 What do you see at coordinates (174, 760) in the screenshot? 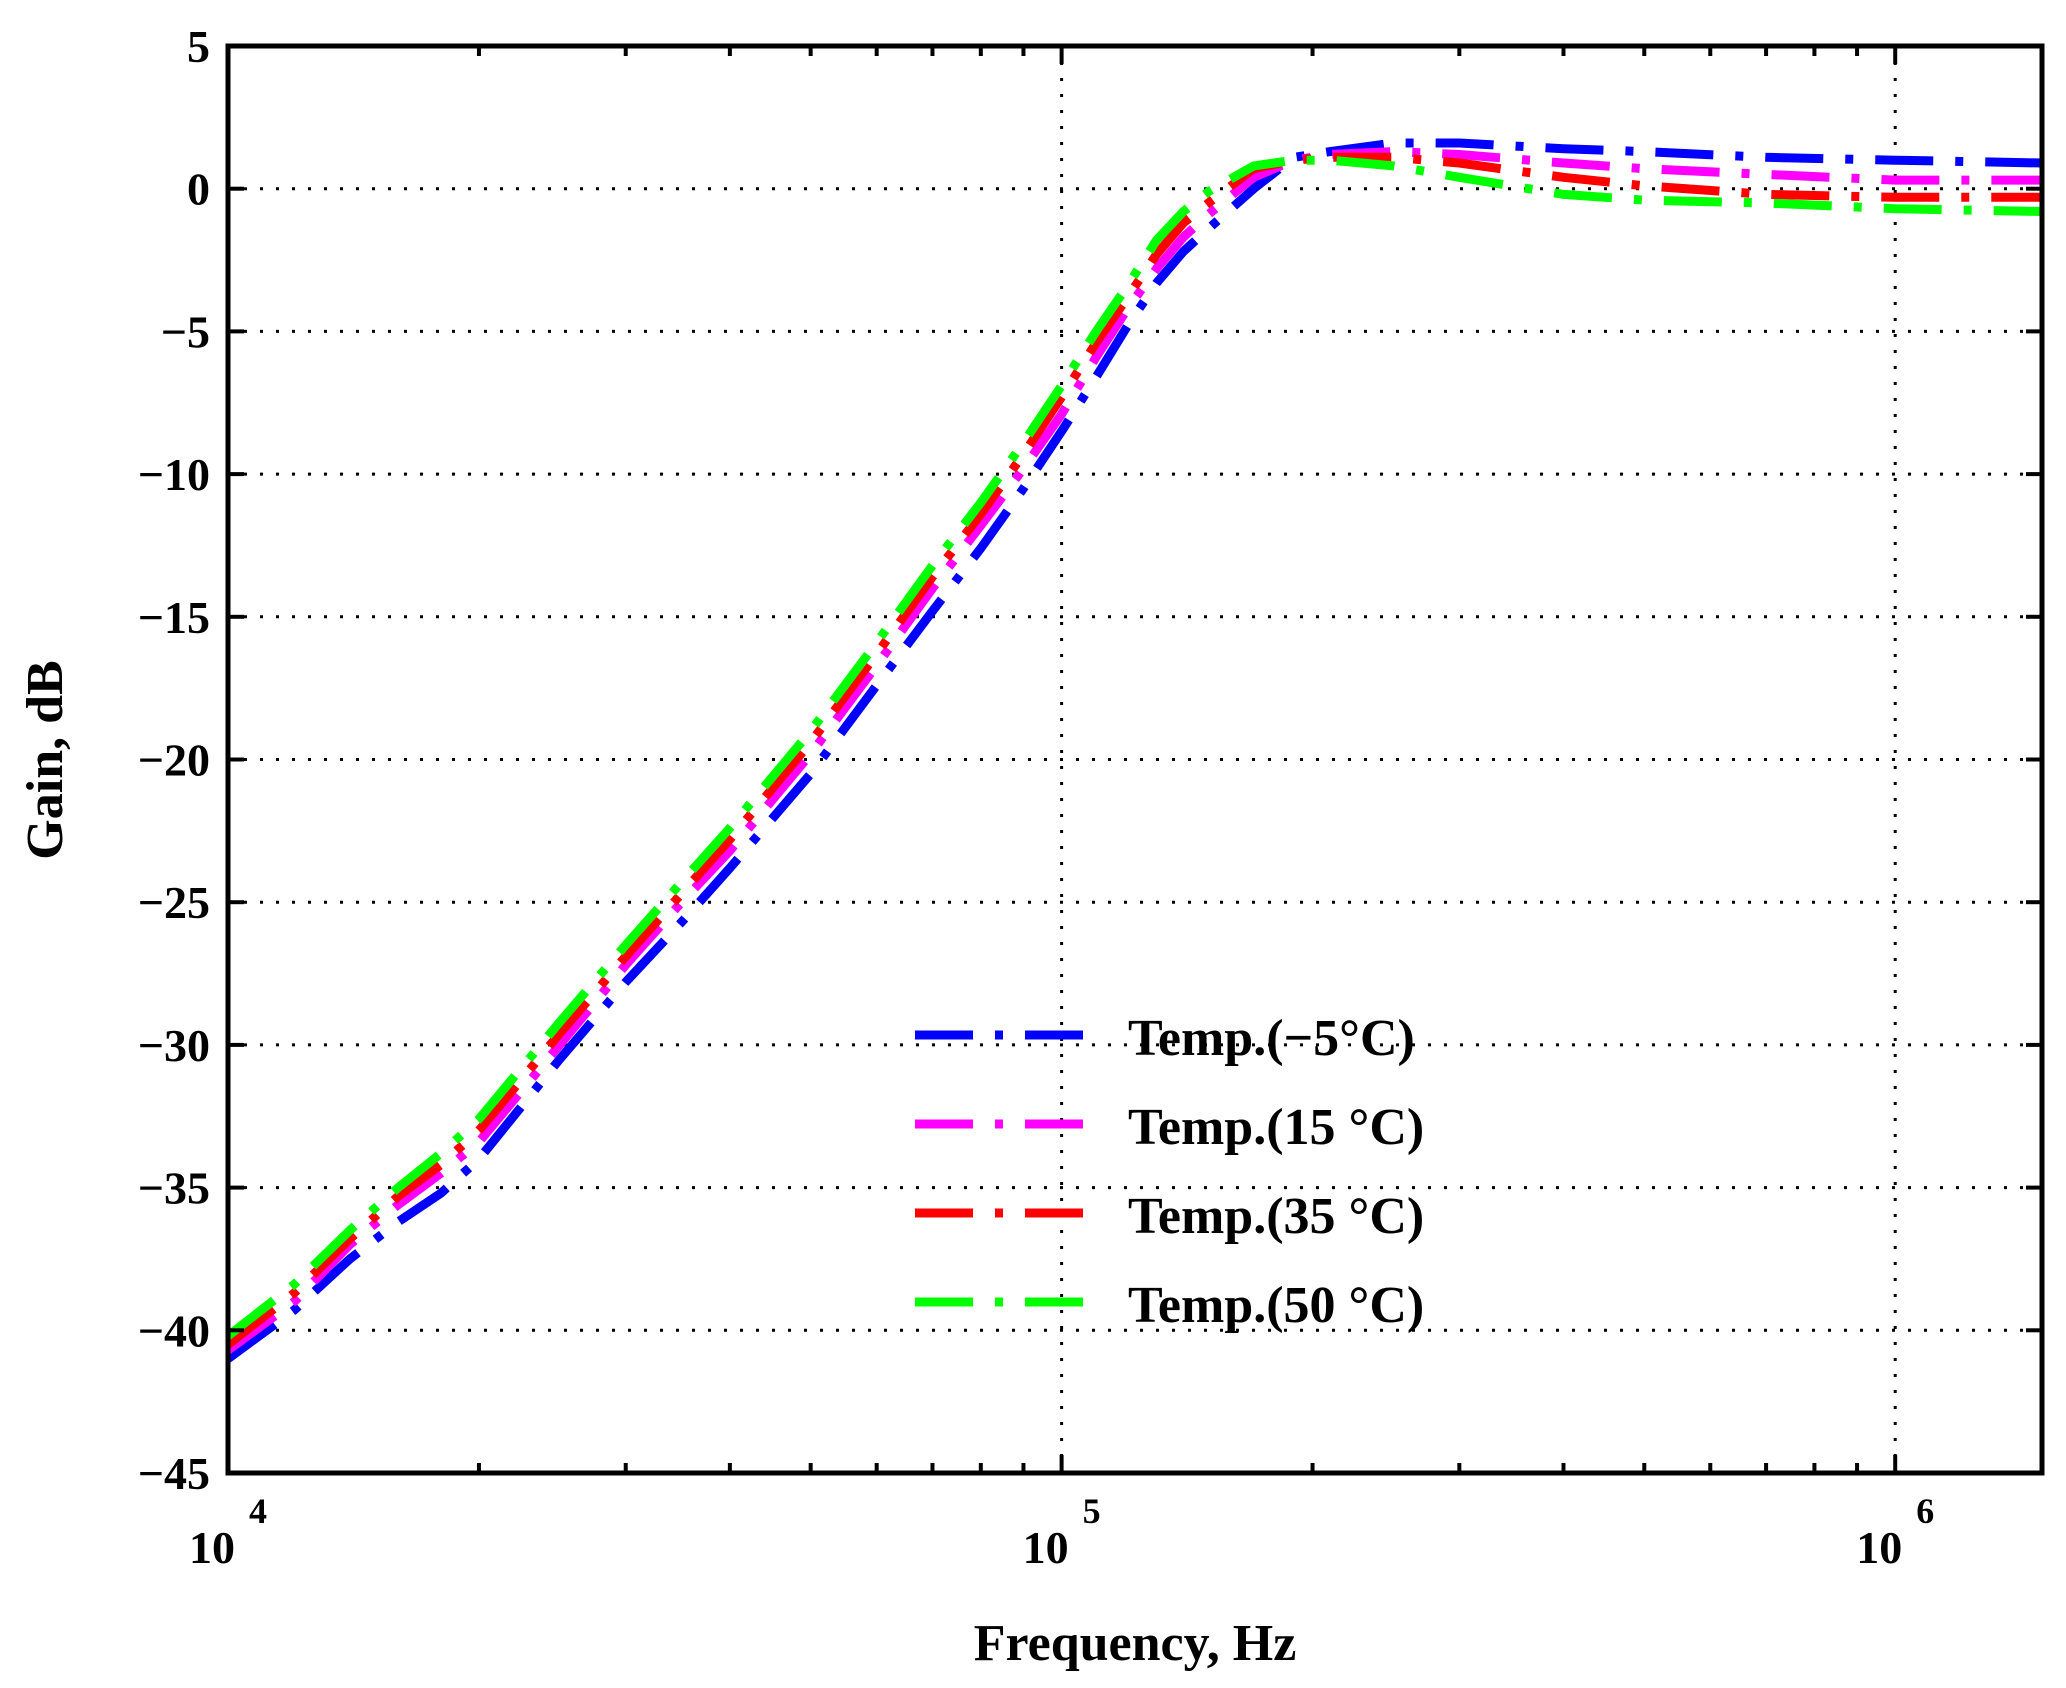
I see `y-tick-label: −20` at bounding box center [174, 760].